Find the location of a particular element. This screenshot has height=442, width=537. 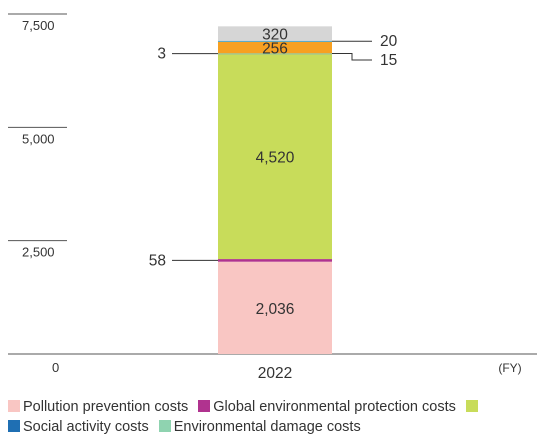

y-tick-label: 7,500 is located at coordinates (38, 25).